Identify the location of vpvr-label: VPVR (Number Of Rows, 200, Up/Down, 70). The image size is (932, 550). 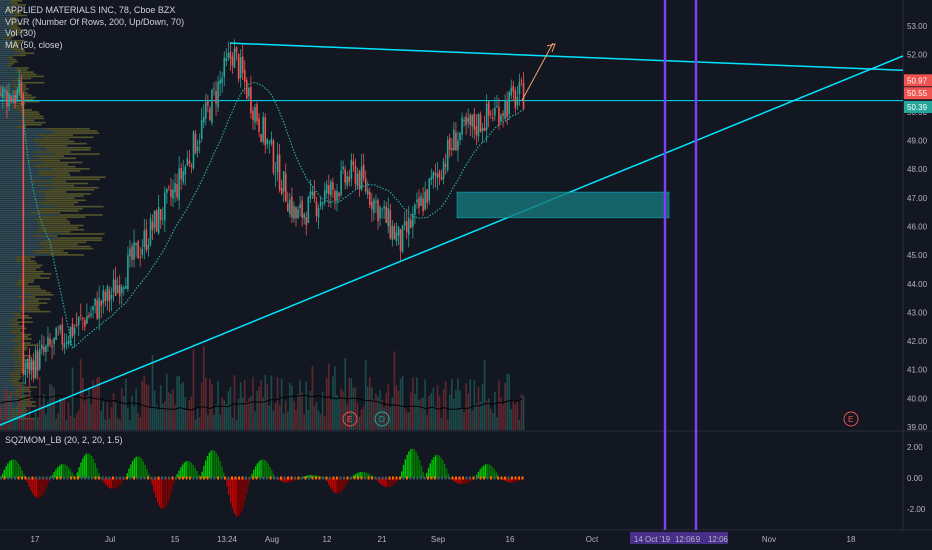
(95, 21).